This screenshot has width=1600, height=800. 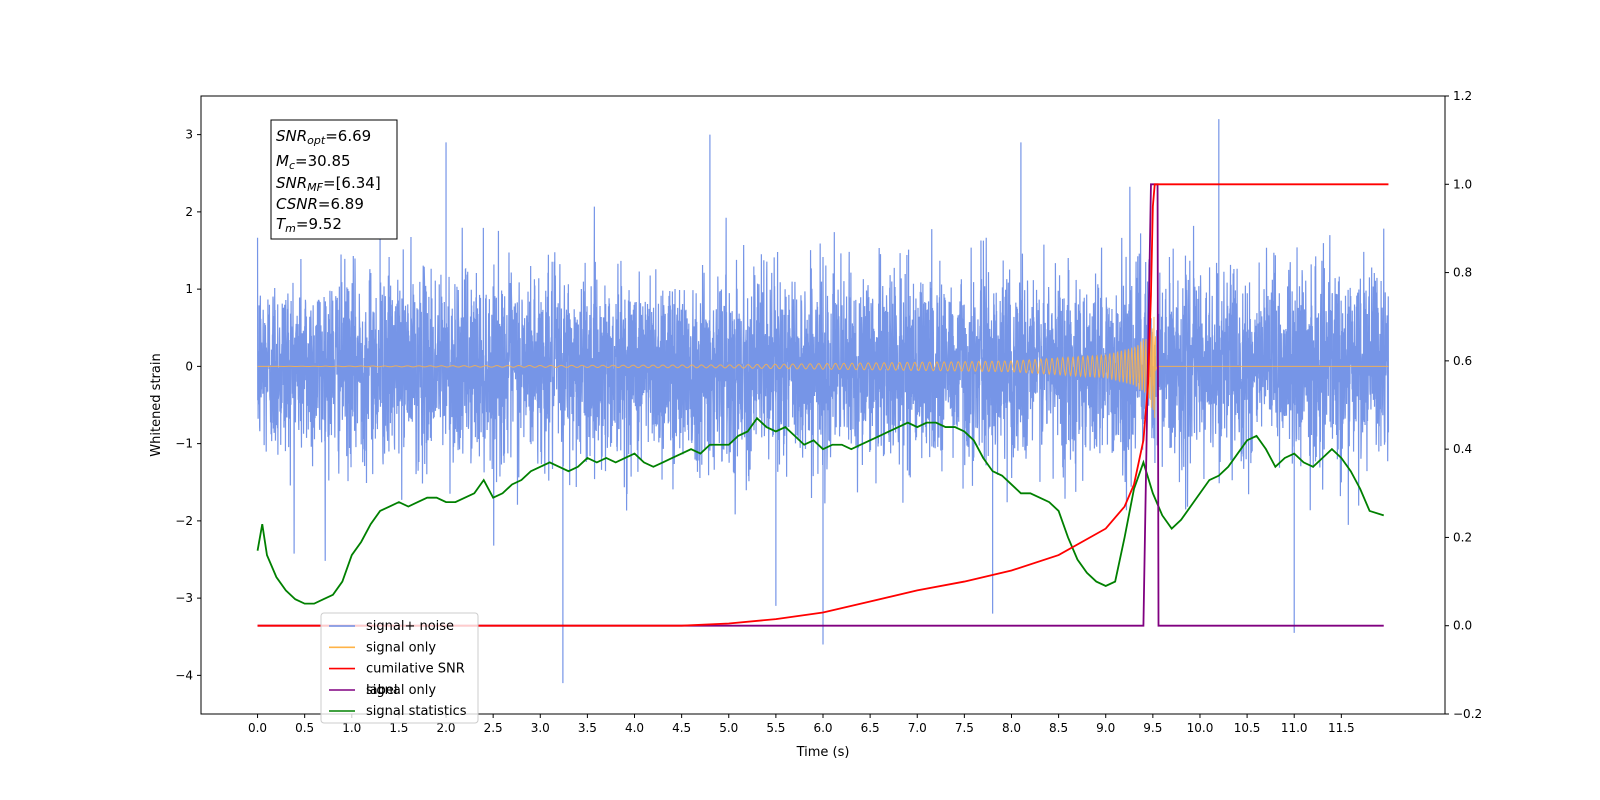 I want to click on x-tick-label: 4.5, so click(x=681, y=728).